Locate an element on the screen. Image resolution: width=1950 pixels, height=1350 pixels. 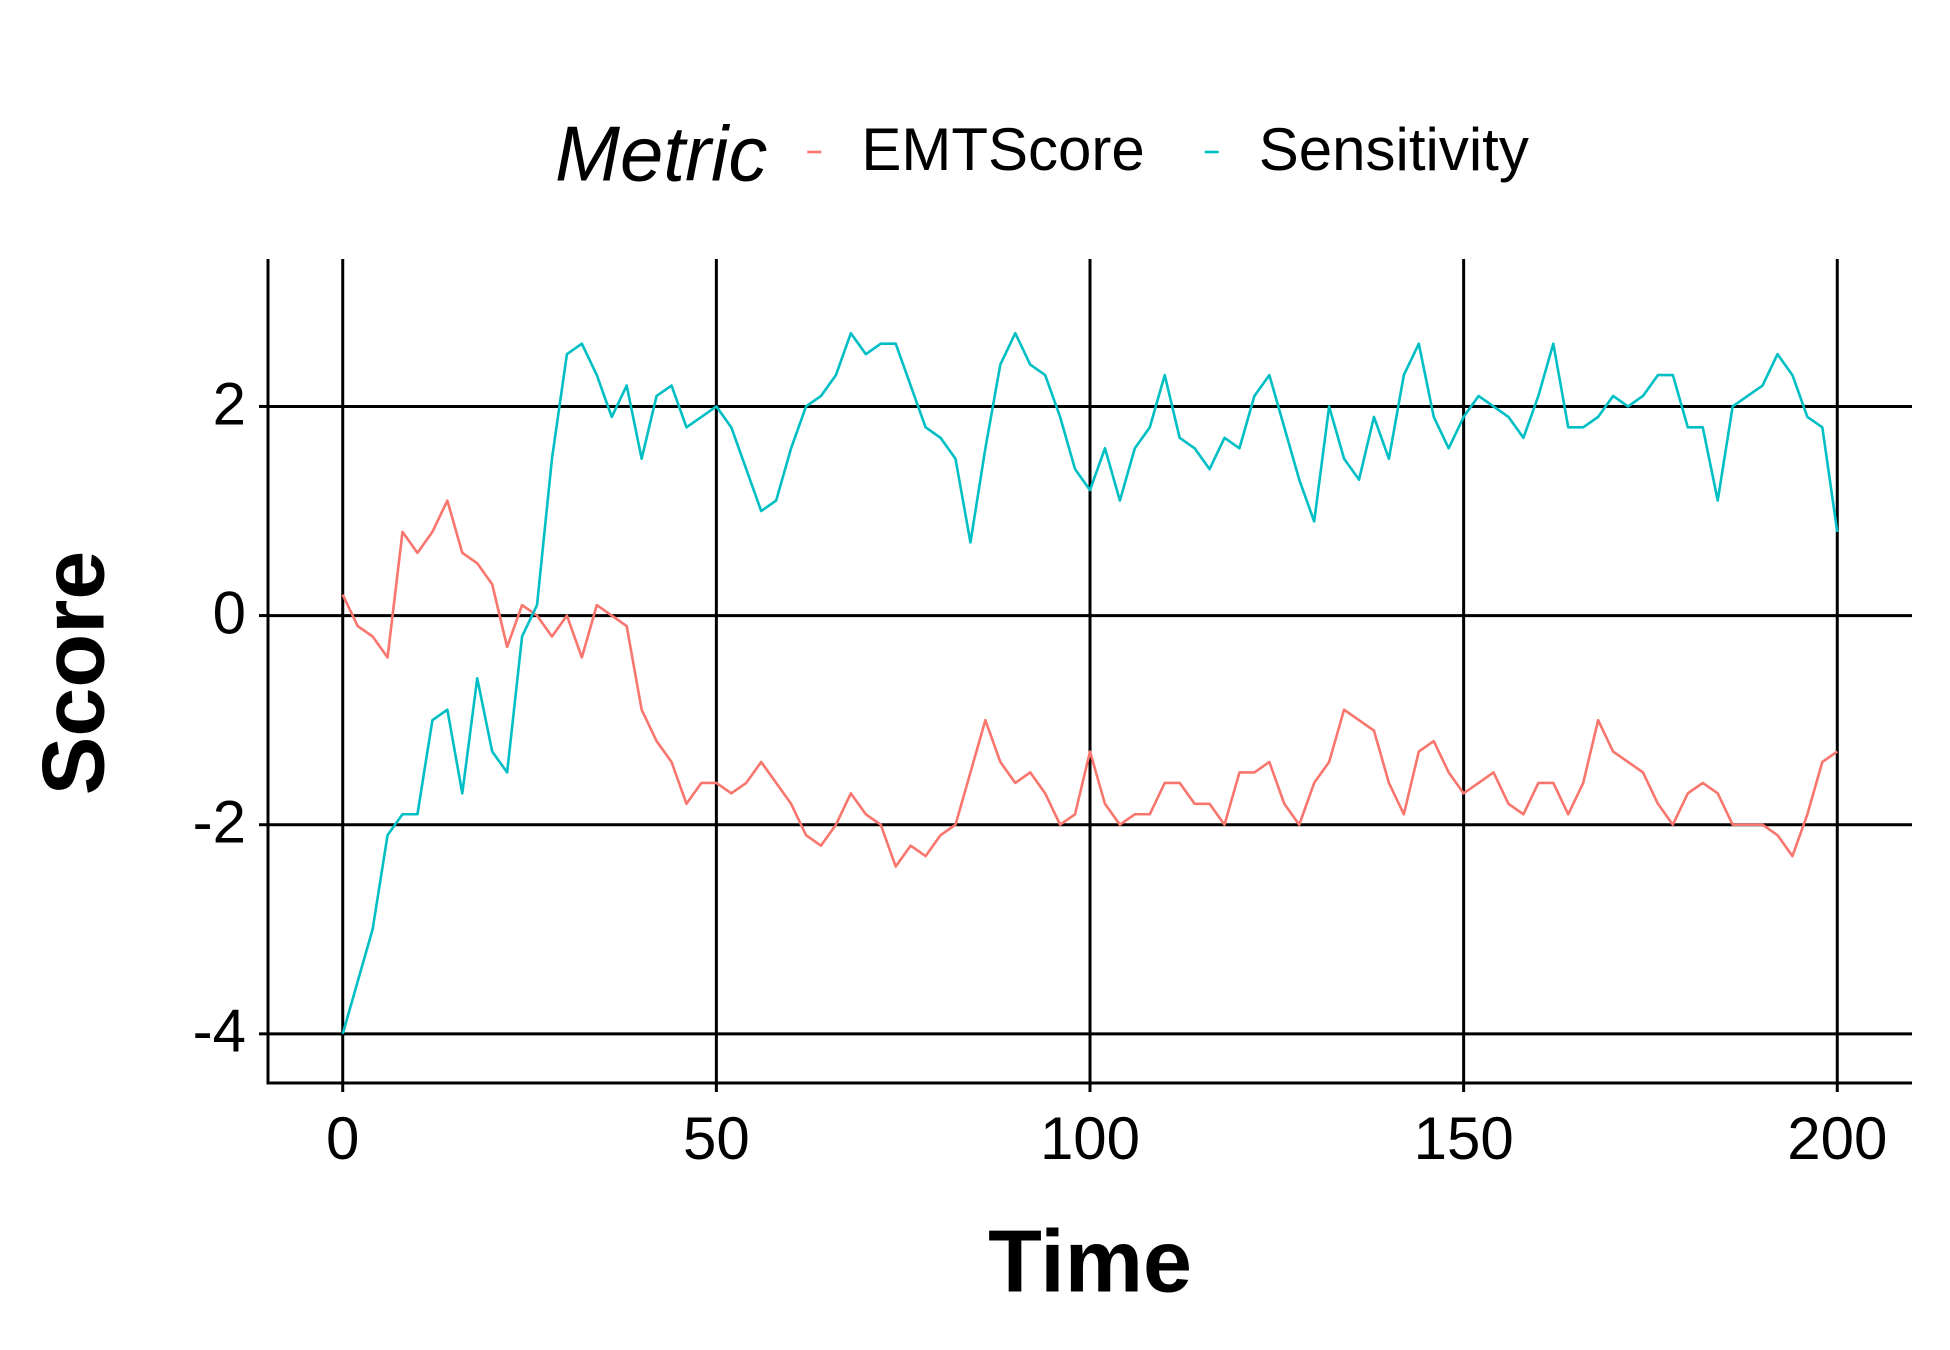
x-tick-label: 100 is located at coordinates (1090, 1138).